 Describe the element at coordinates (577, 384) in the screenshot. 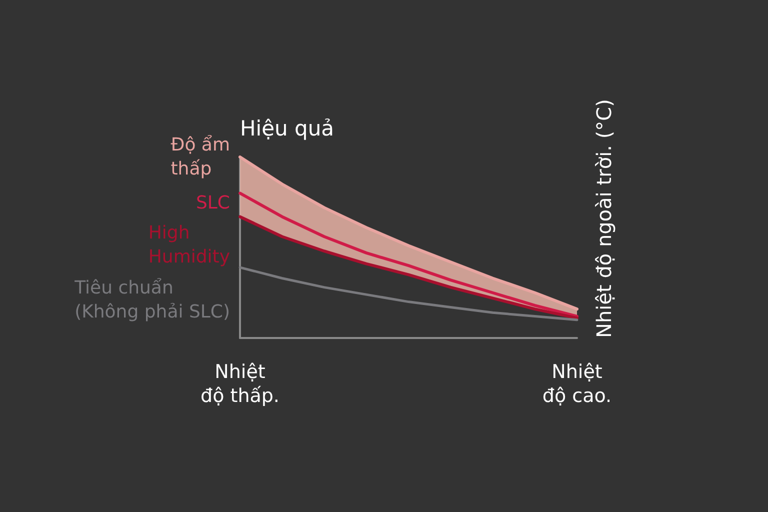

I see `x-tick-label: Nhiệt độ cao.` at that location.